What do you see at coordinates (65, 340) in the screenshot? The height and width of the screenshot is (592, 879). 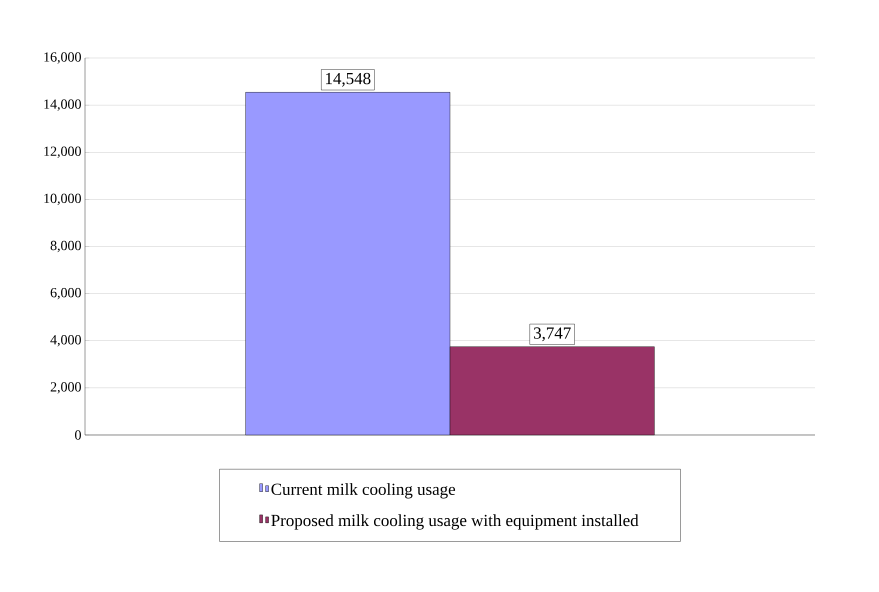 I see `y-tick-label: 4,000` at bounding box center [65, 340].